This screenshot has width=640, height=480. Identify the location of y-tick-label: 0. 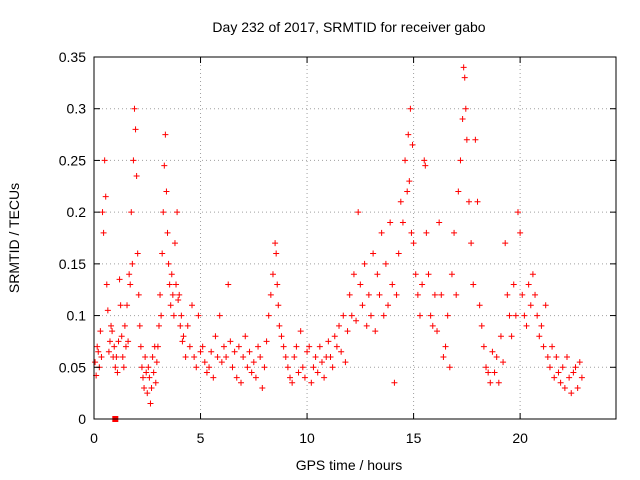
(82, 419).